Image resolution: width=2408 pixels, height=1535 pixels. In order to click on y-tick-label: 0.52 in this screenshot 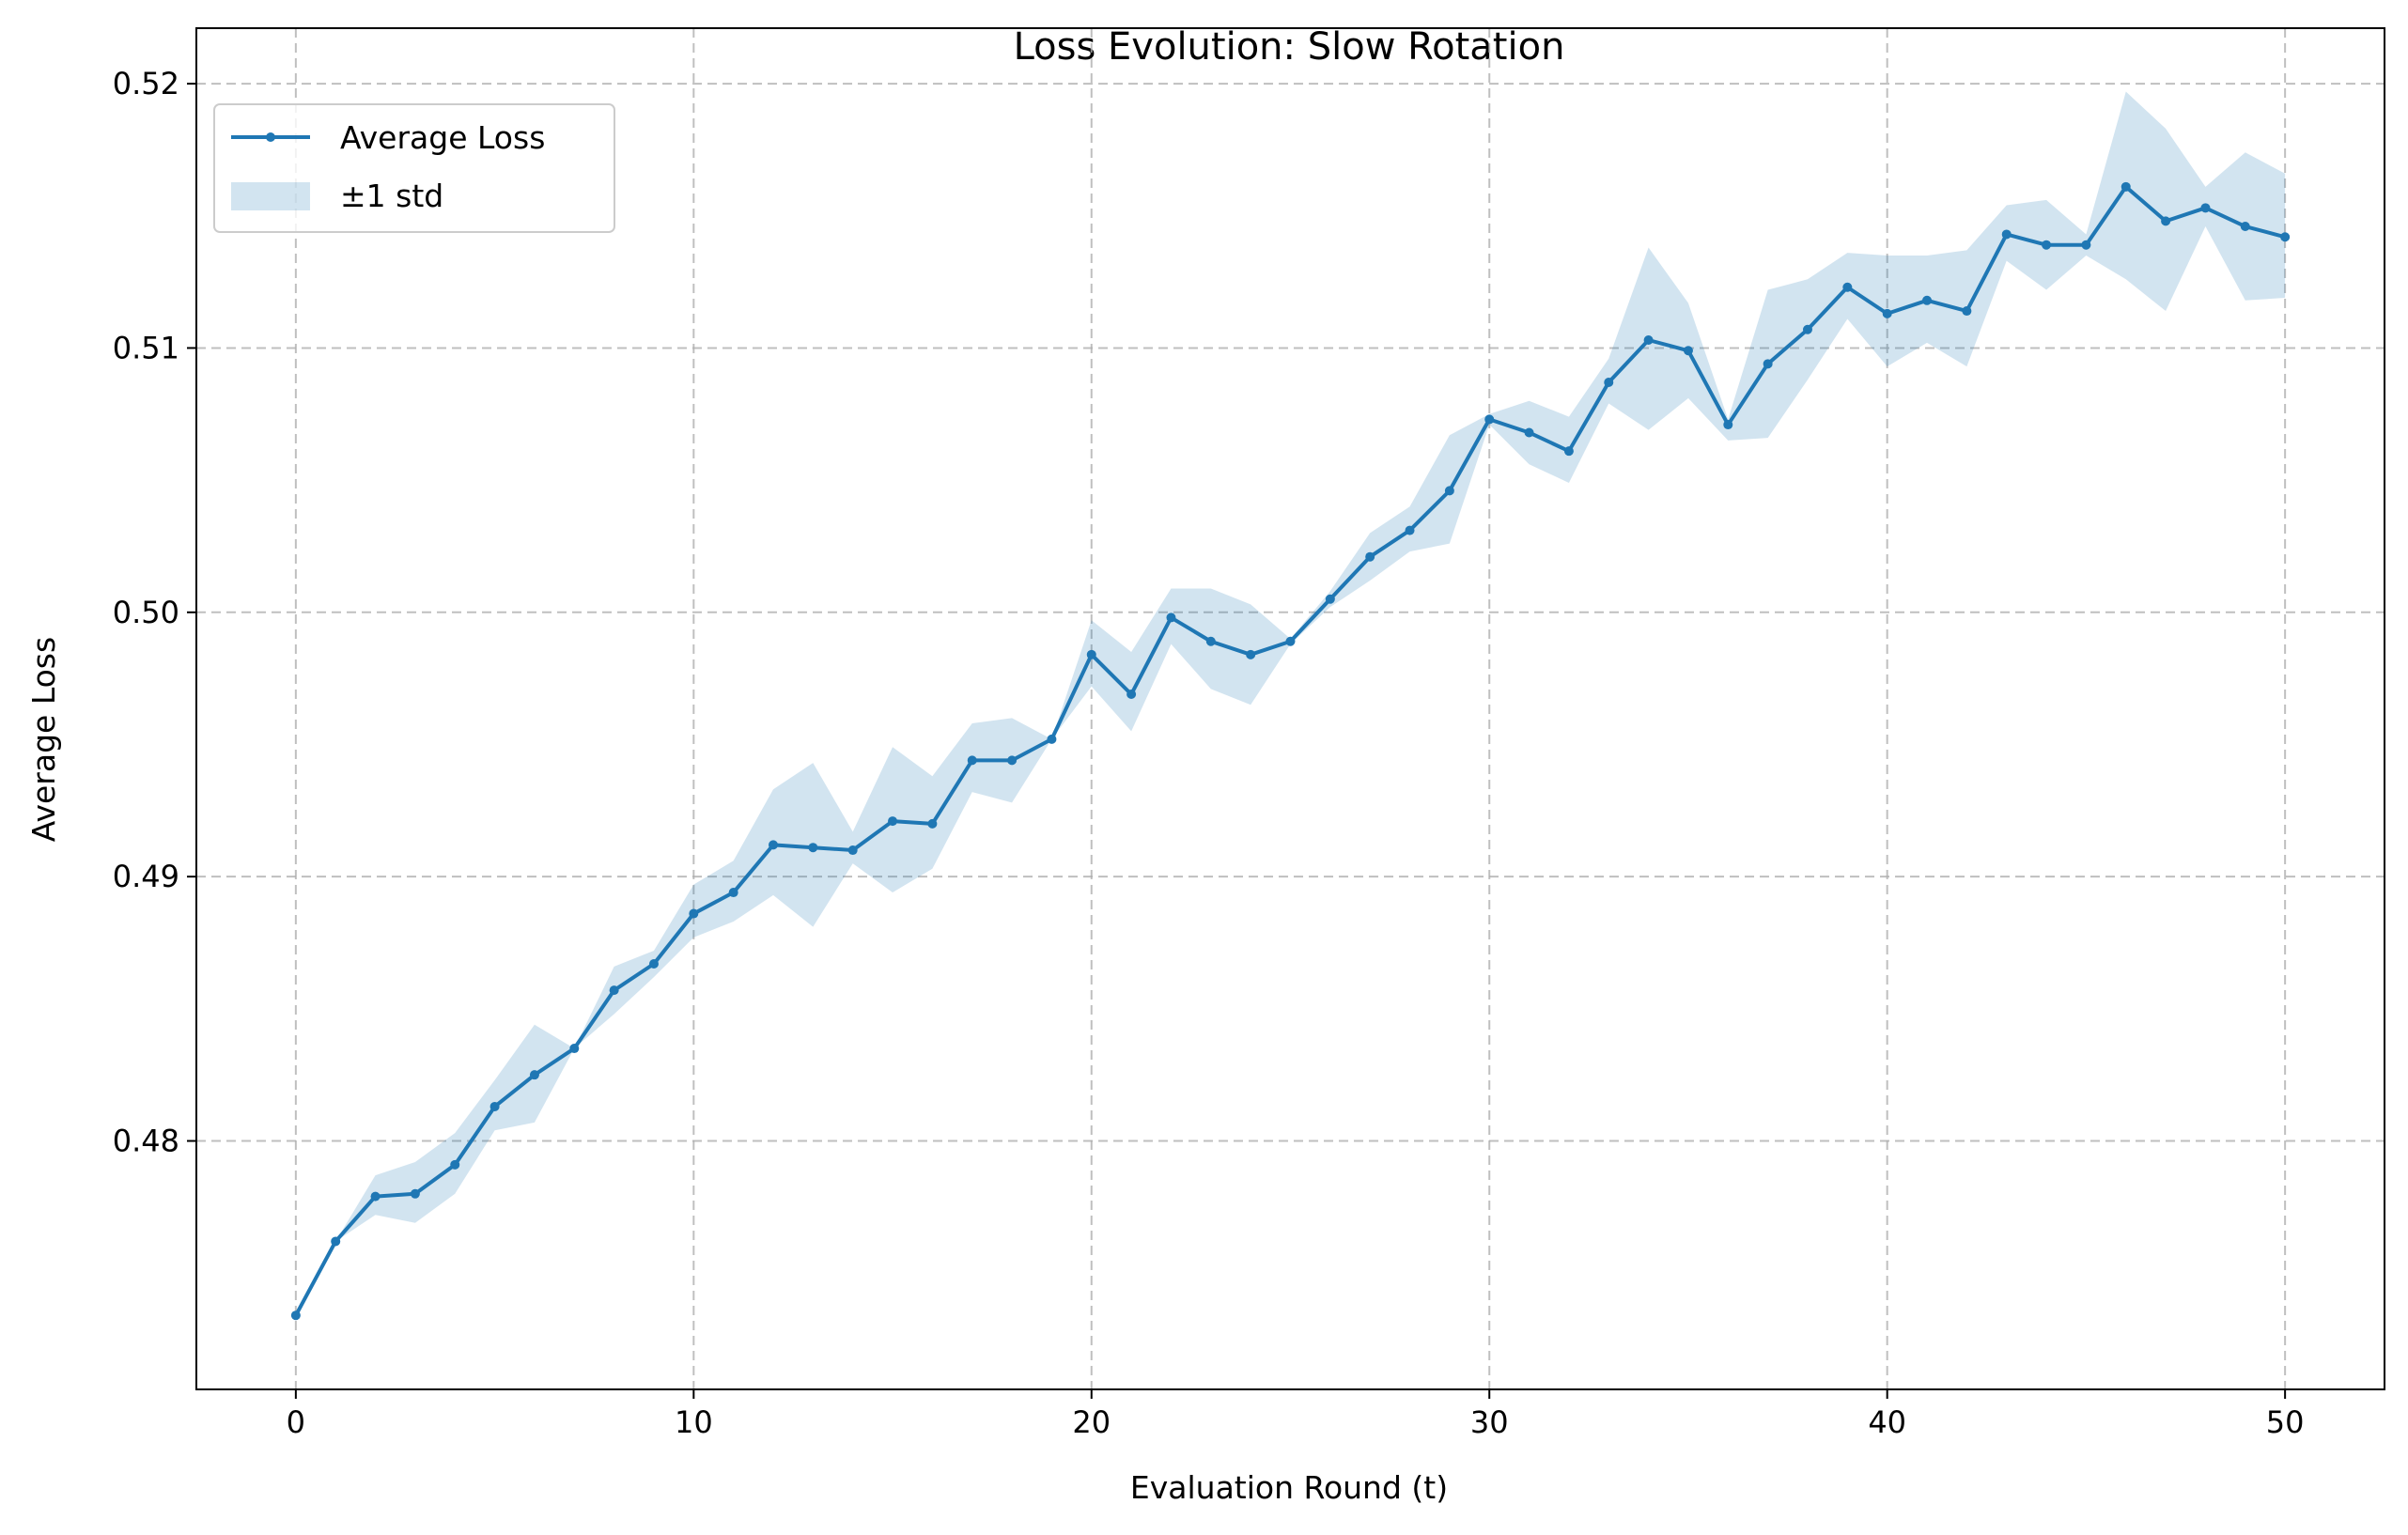, I will do `click(146, 83)`.